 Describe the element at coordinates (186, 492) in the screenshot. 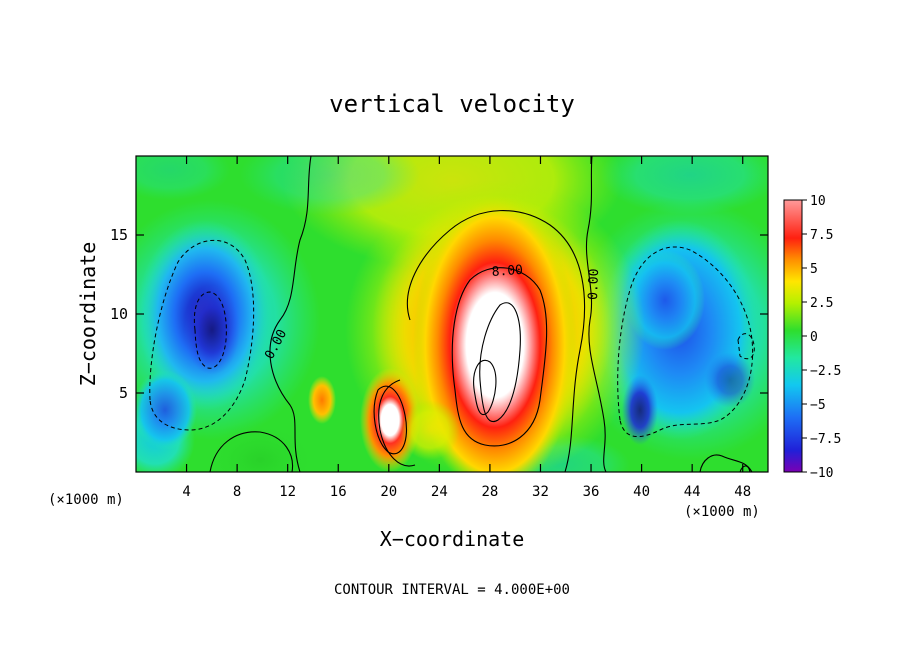

I see `x-tick-label: 4` at that location.